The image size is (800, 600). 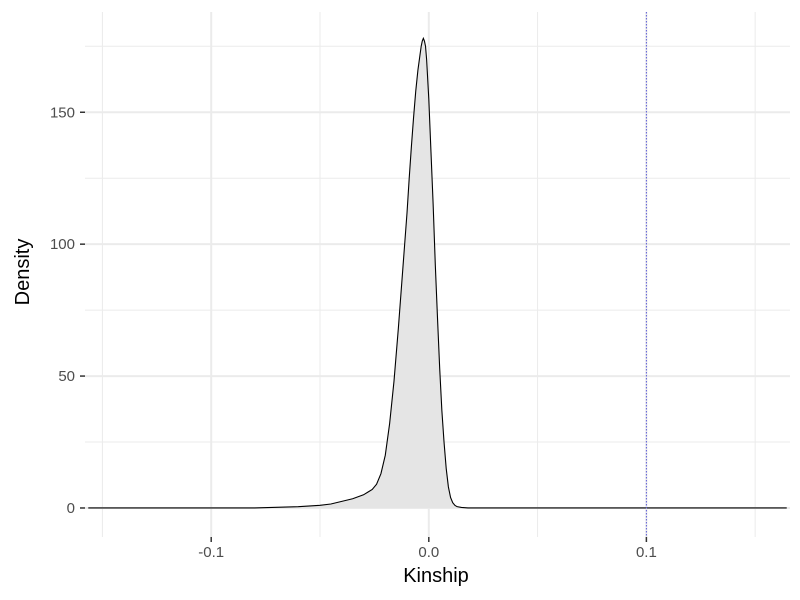 I want to click on x-tick-label: -0.1, so click(x=211, y=552).